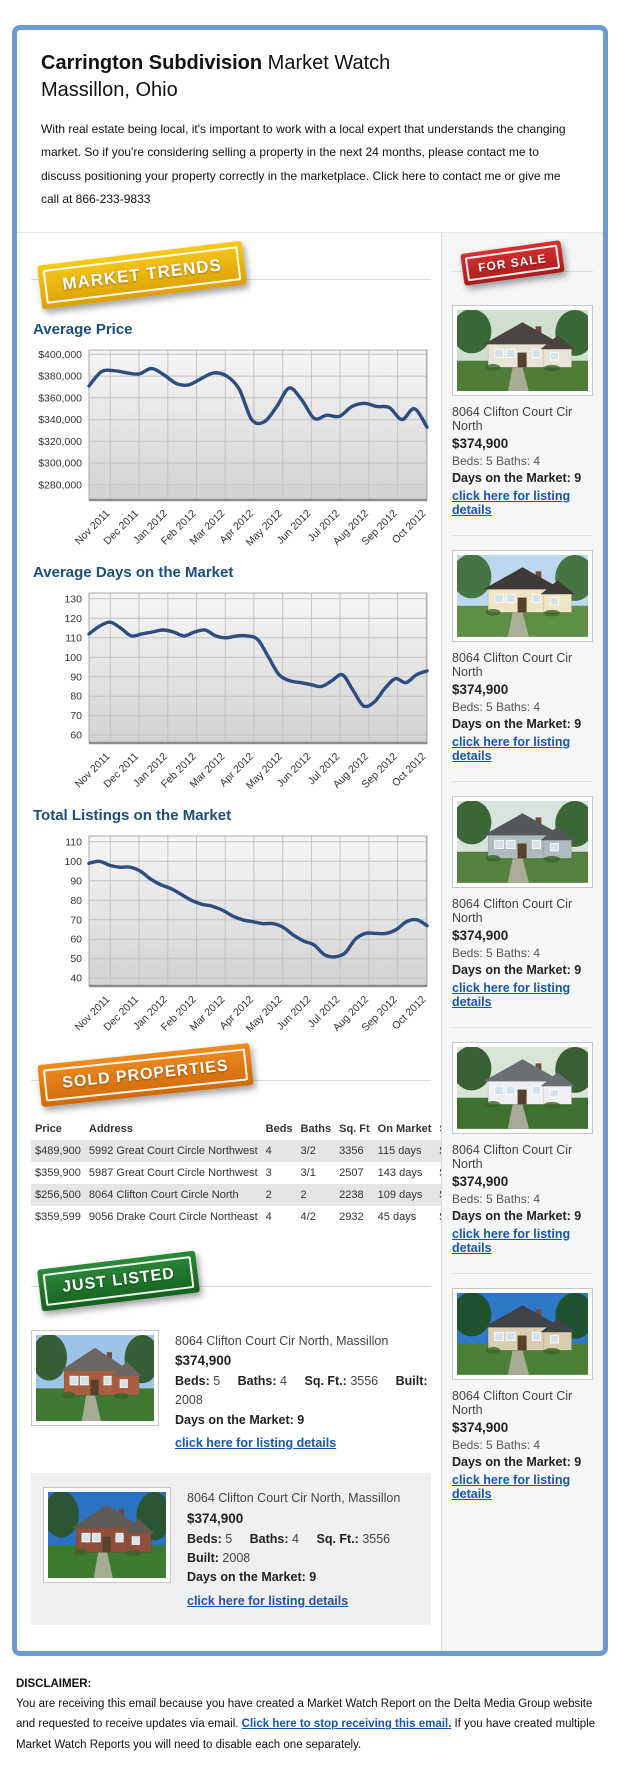  Describe the element at coordinates (109, 90) in the screenshot. I see `city-state: Massillon, Ohio` at that location.